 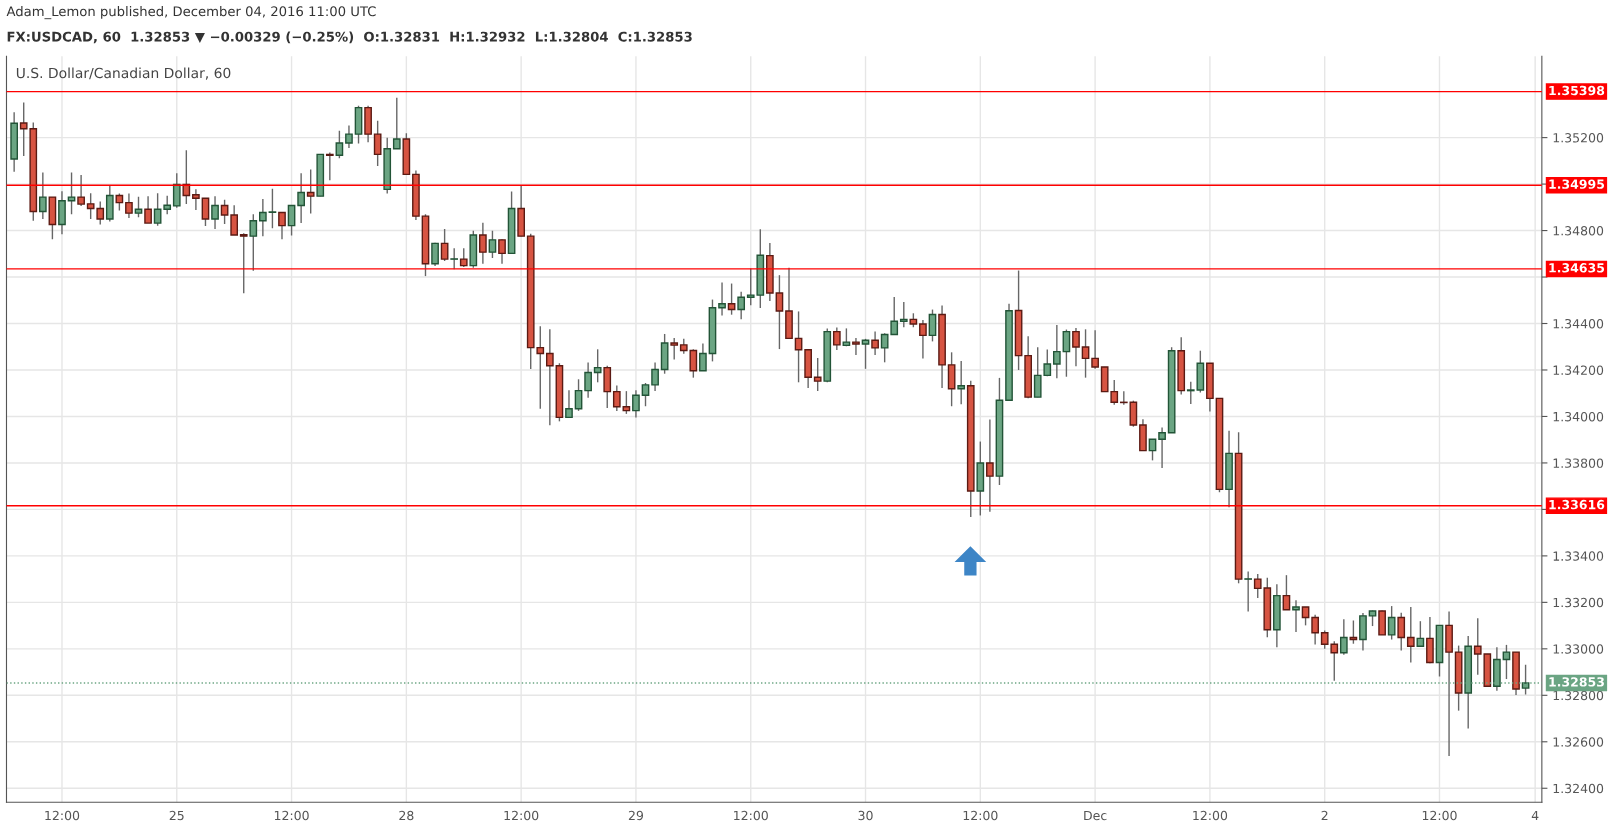 I want to click on x-tick-label: 2, so click(x=1324, y=815).